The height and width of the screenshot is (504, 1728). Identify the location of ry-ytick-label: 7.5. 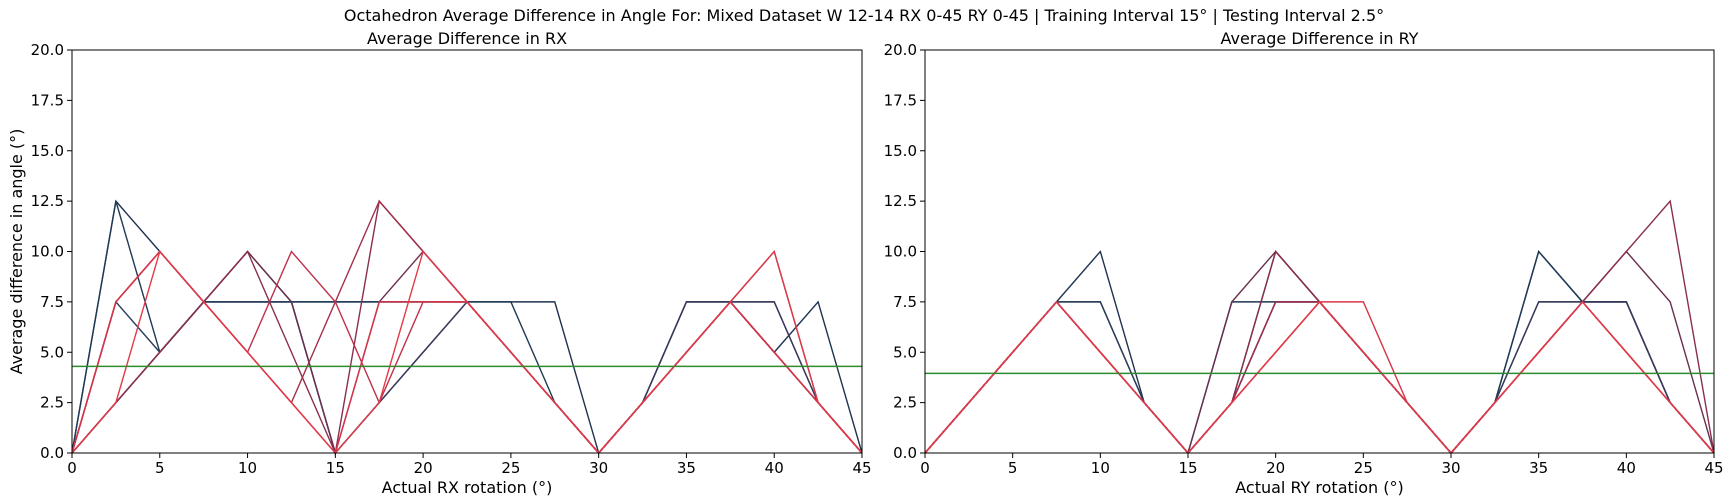
(905, 302).